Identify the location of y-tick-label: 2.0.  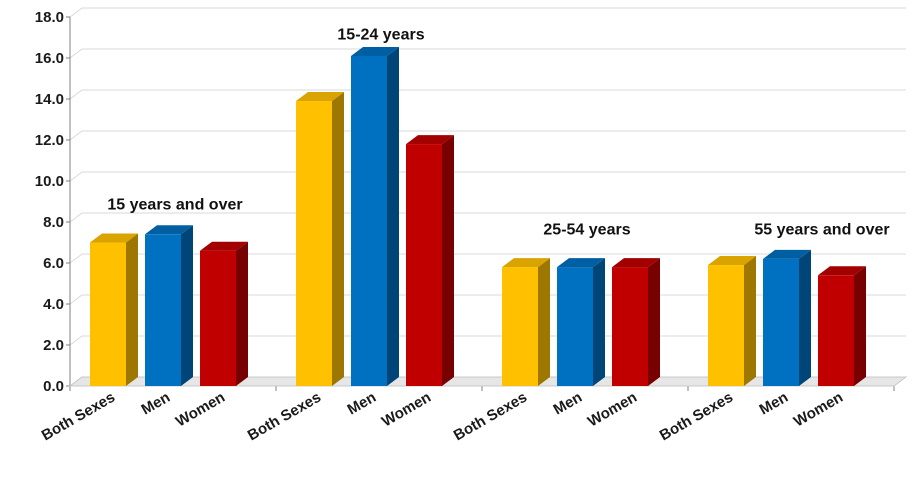
(53, 345).